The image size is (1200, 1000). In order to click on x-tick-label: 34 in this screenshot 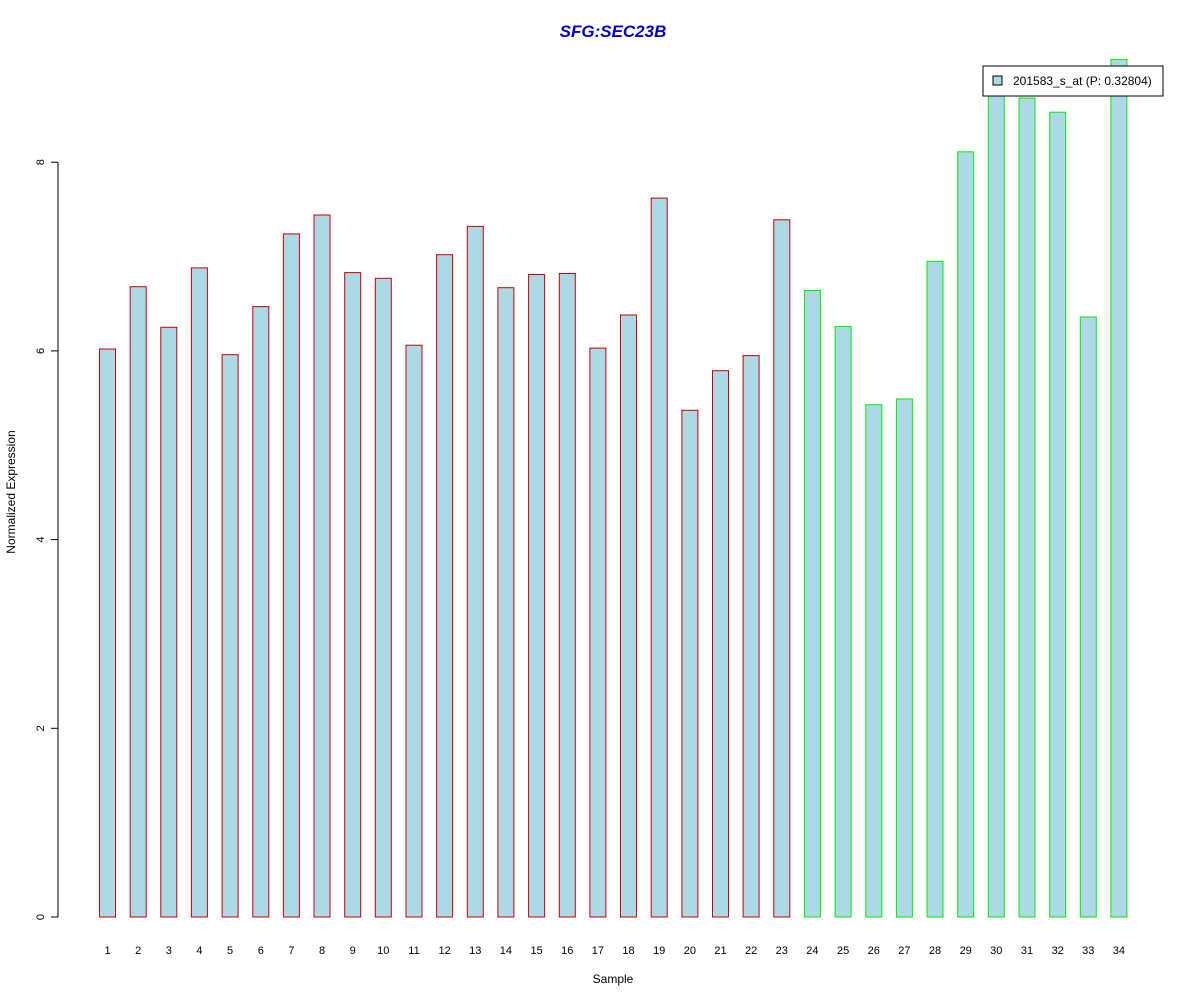, I will do `click(1119, 951)`.